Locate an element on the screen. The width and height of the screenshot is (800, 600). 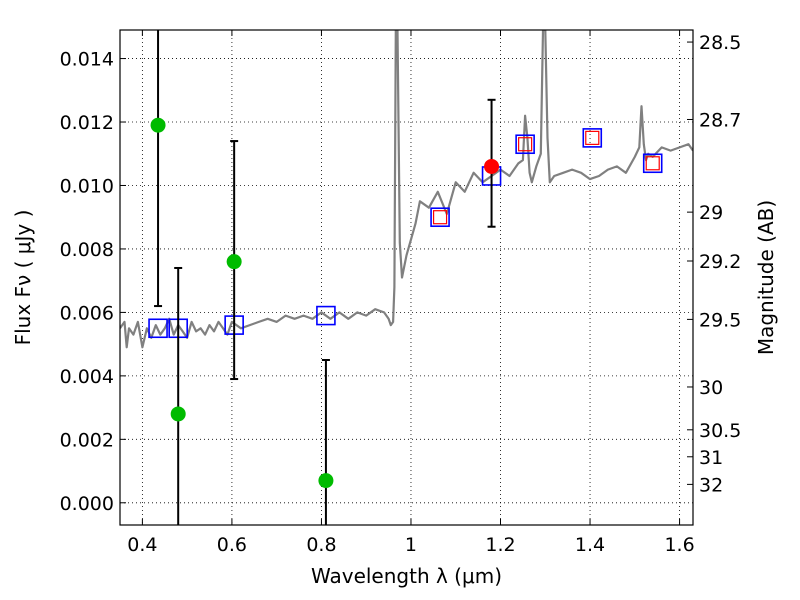
y-axis-label-right: Magnitude (AB) is located at coordinates (766, 277).